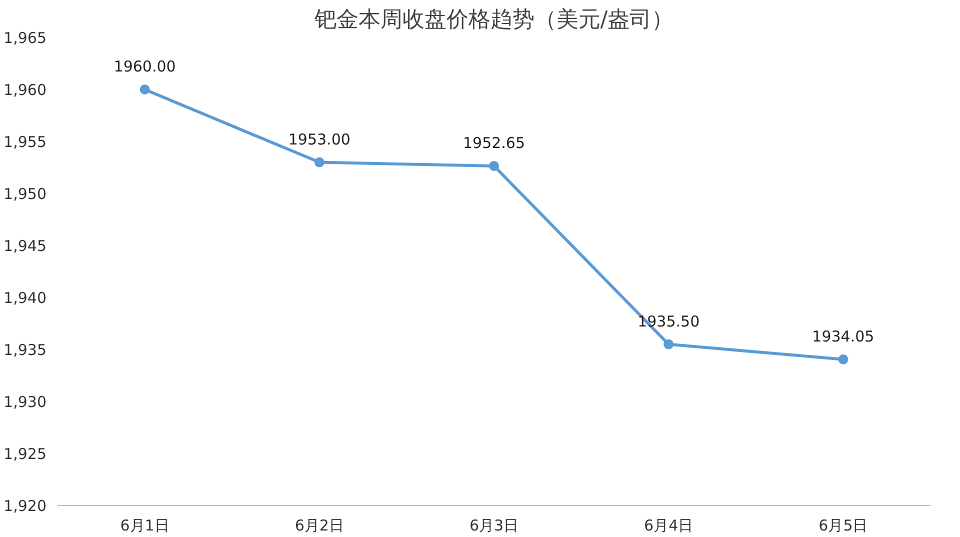  I want to click on text: 1952.65, so click(494, 143).